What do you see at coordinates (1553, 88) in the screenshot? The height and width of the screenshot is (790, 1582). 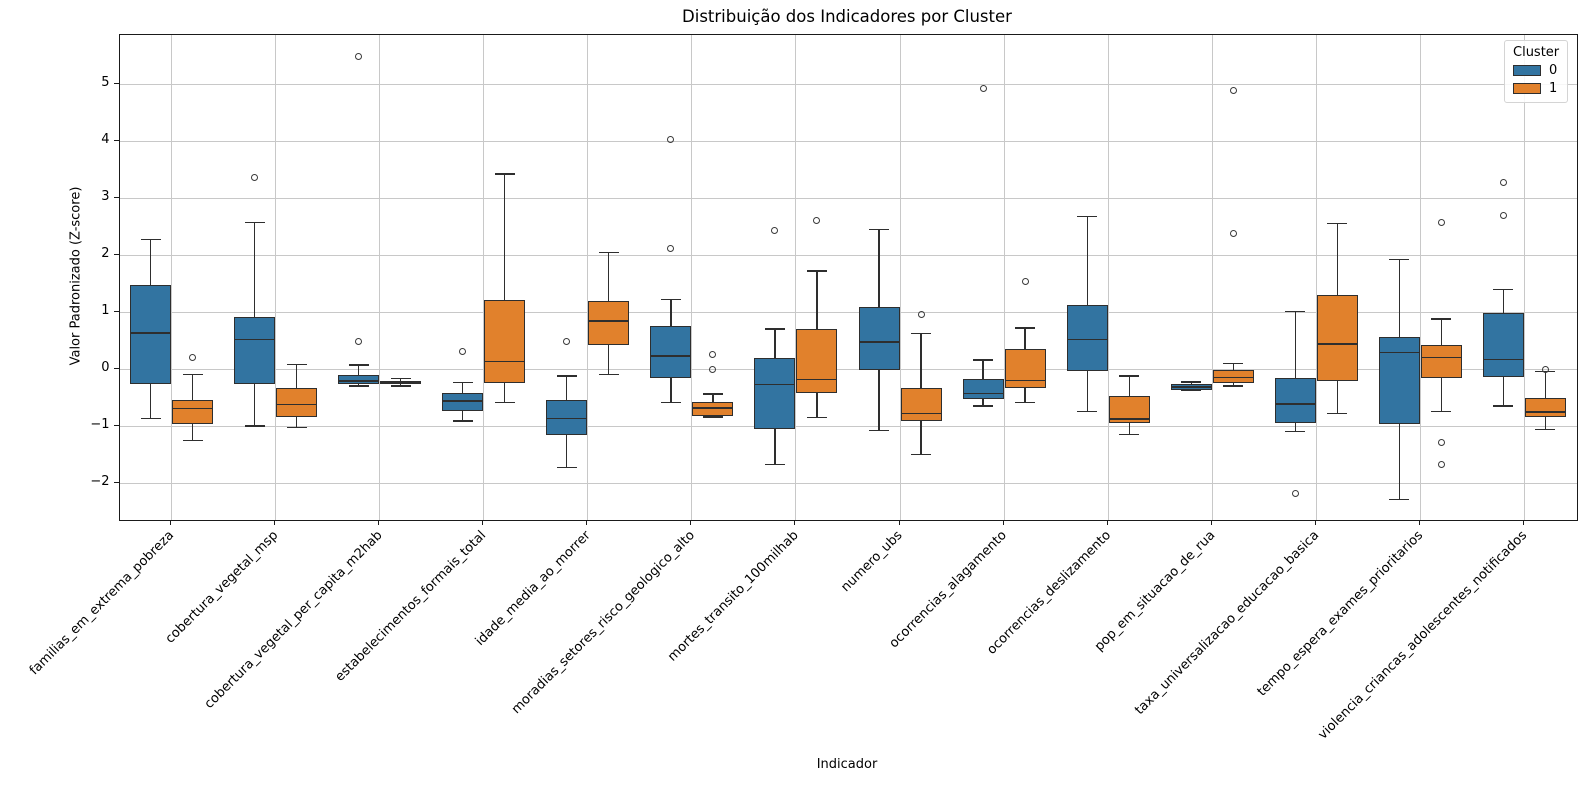 I see `legend-entry-label: 1` at bounding box center [1553, 88].